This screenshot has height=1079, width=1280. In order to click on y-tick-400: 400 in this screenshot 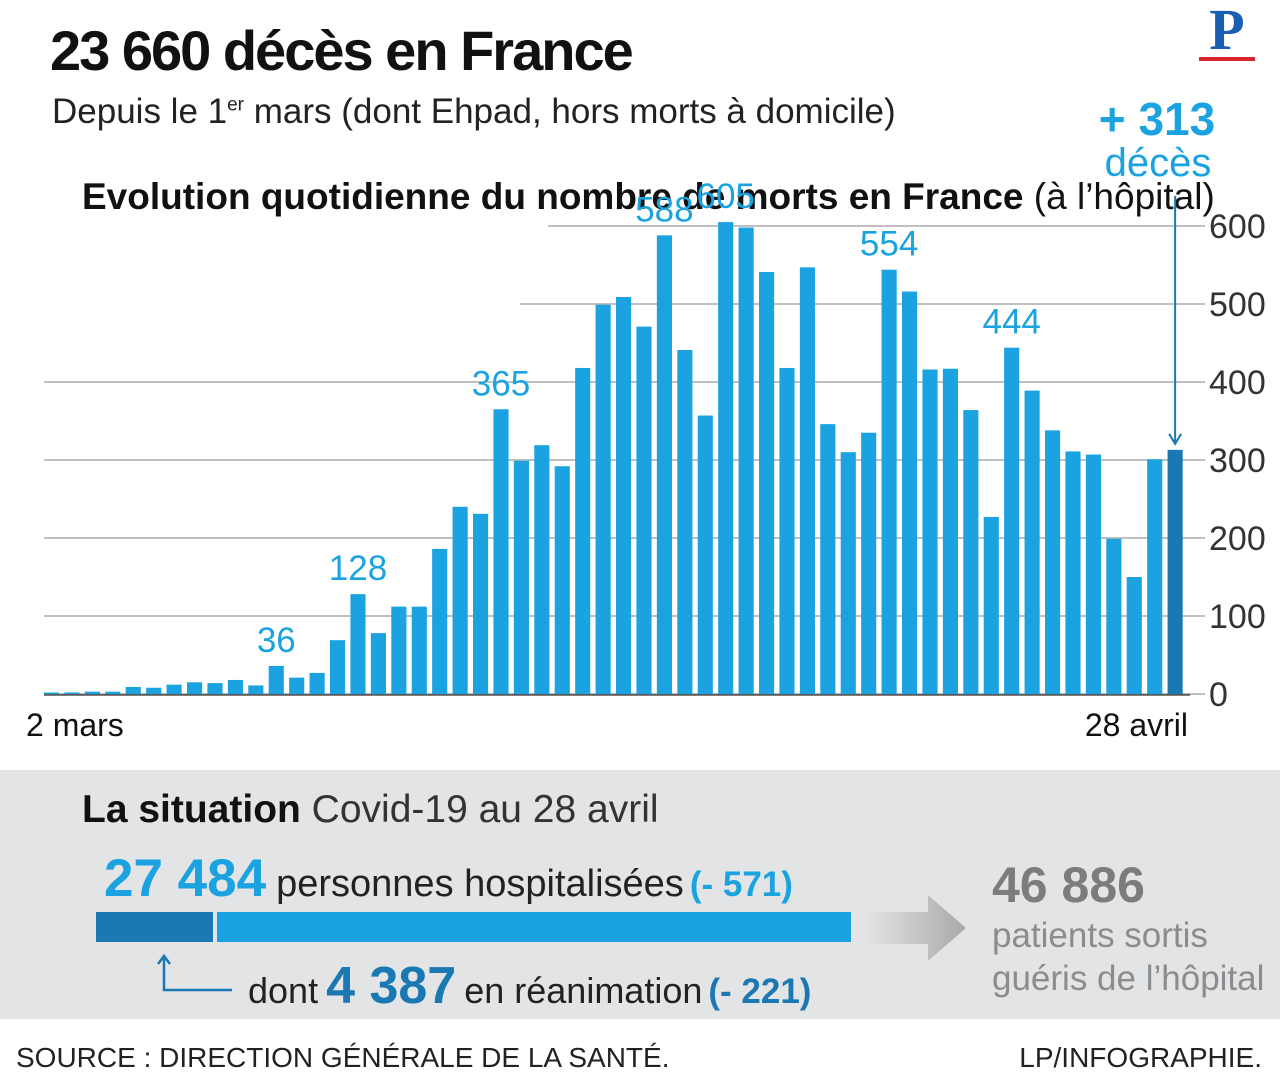, I will do `click(1237, 383)`.